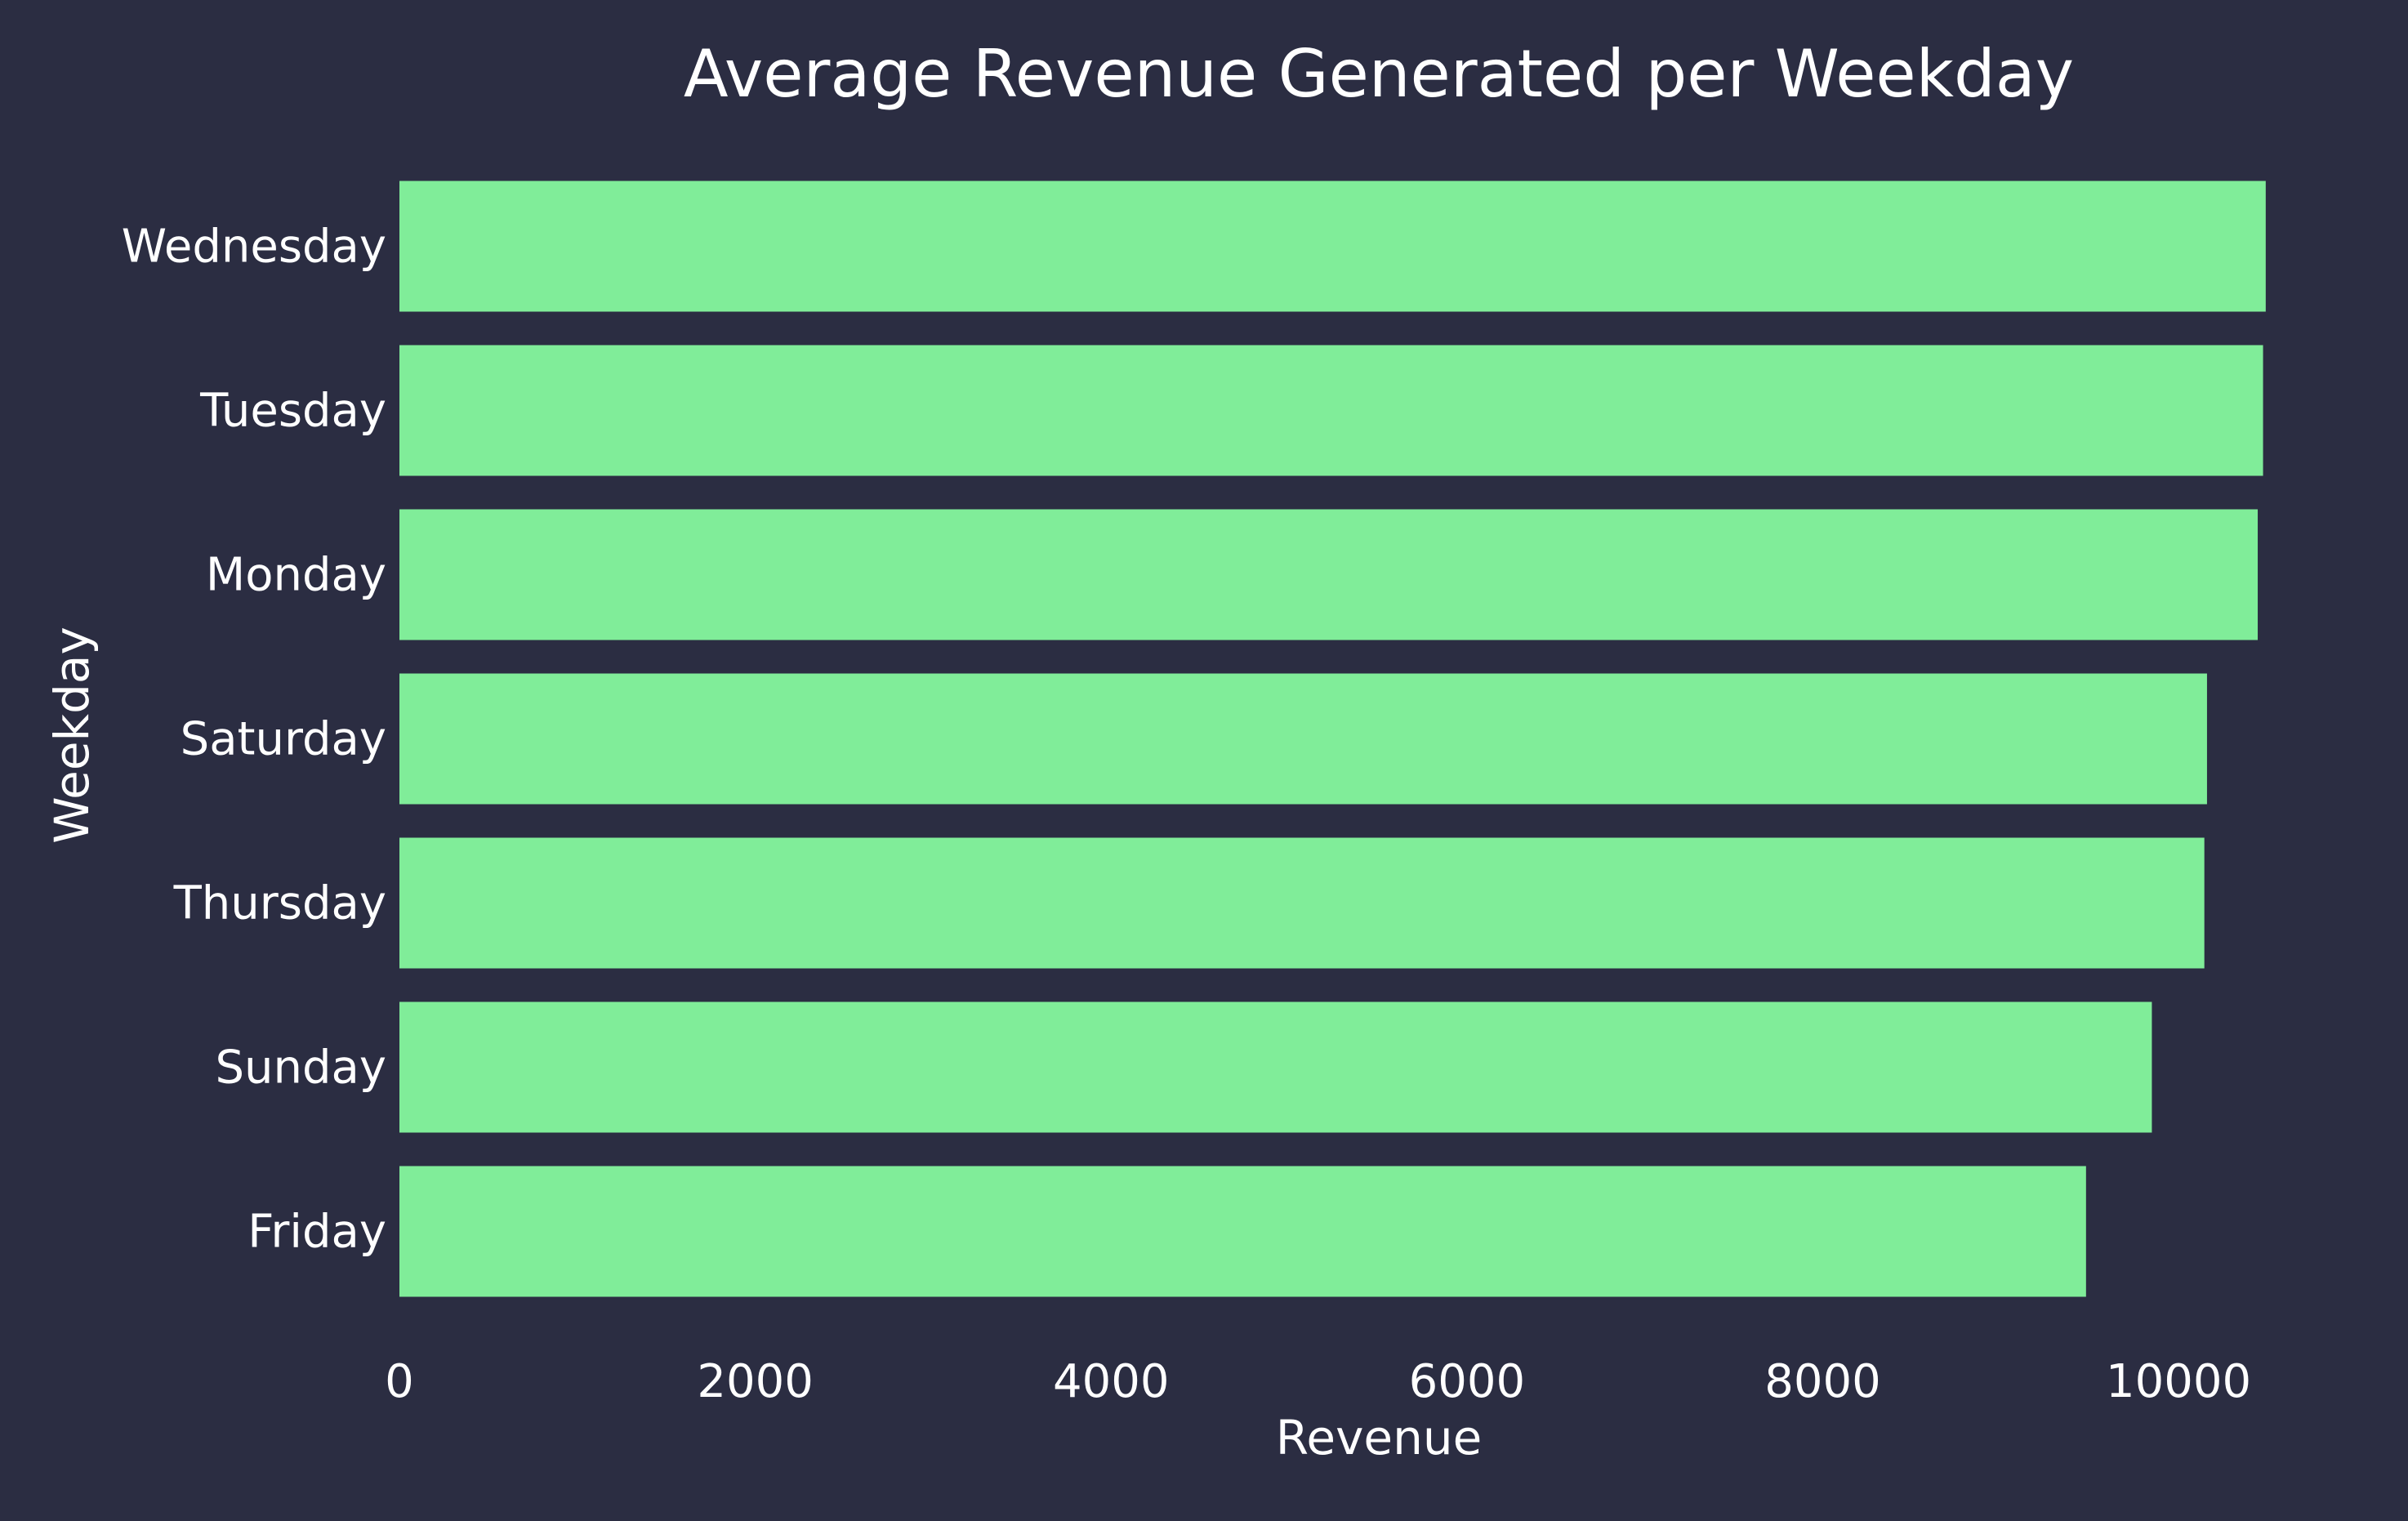  What do you see at coordinates (755, 1382) in the screenshot?
I see `x-tick-label: 2000` at bounding box center [755, 1382].